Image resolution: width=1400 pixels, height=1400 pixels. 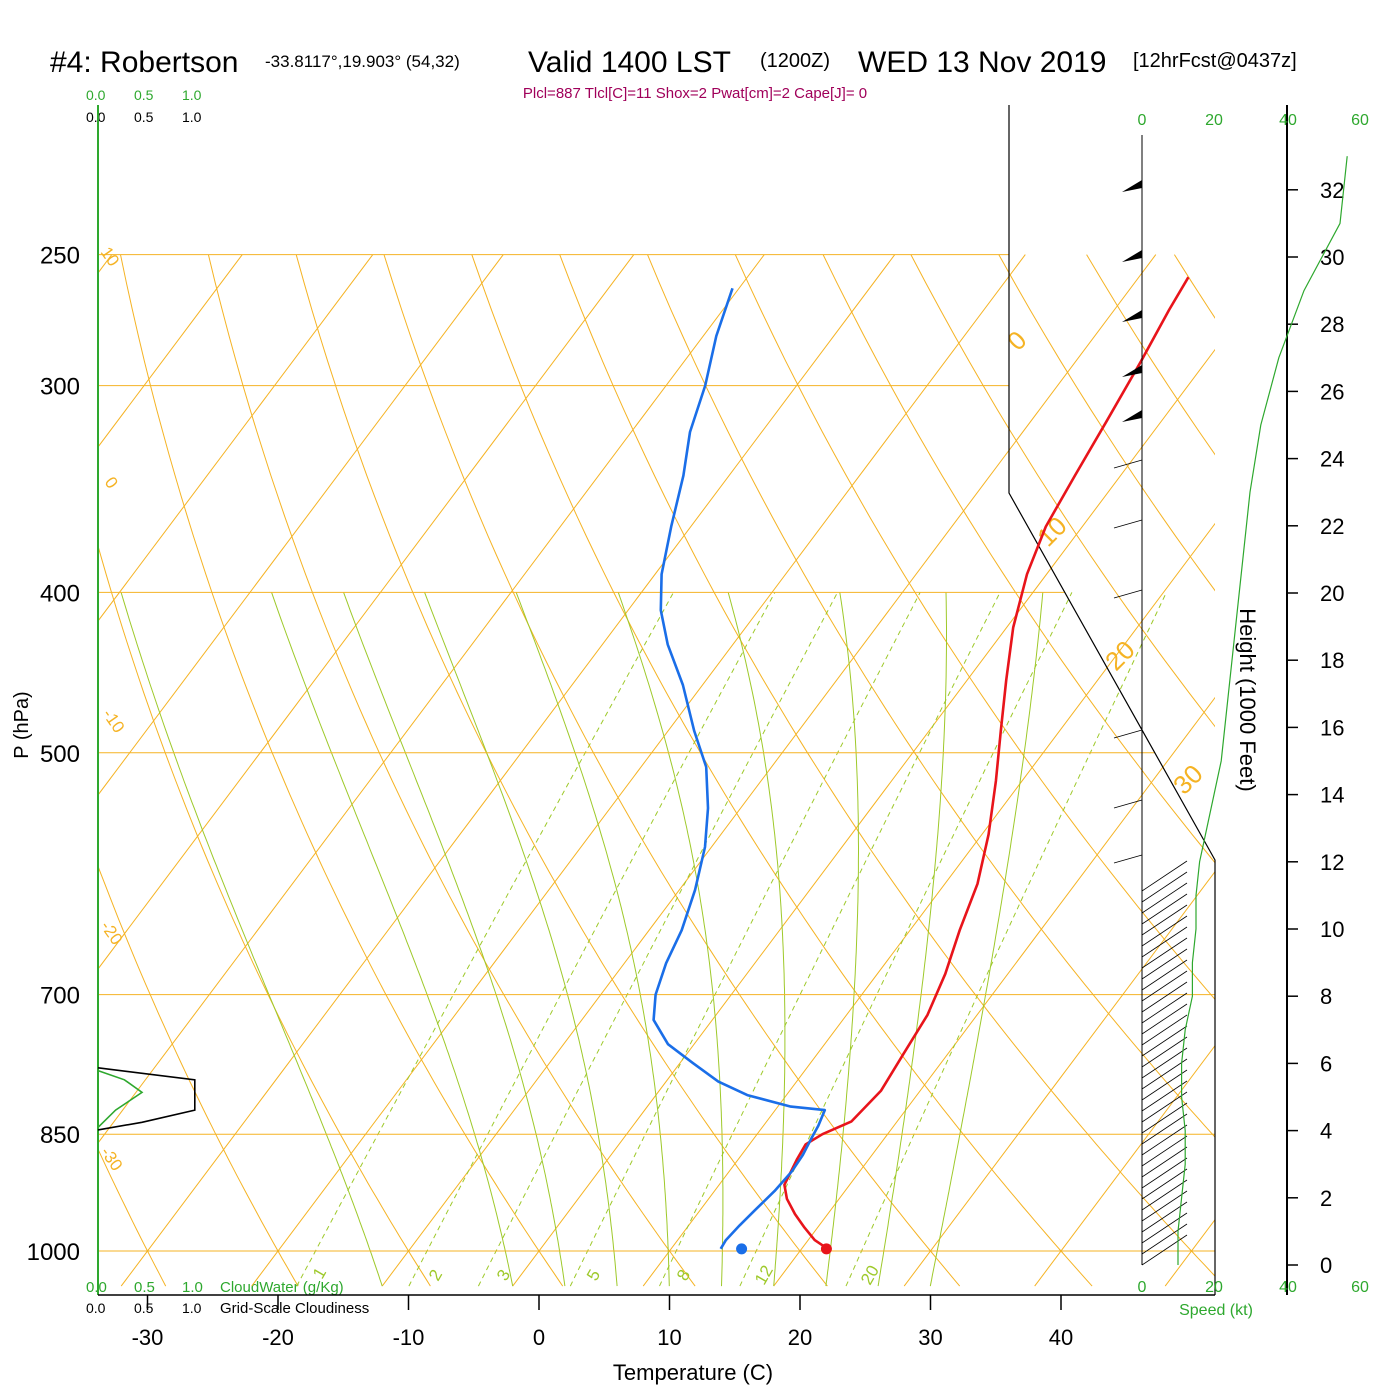 I want to click on cloud-scale-bottom2-0: 0.0, so click(x=96, y=1308).